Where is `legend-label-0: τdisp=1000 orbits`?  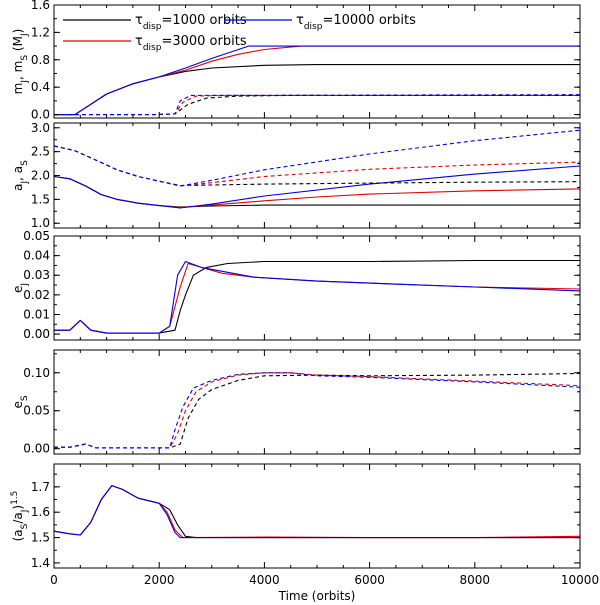 legend-label-0: τdisp=1000 orbits is located at coordinates (191, 22).